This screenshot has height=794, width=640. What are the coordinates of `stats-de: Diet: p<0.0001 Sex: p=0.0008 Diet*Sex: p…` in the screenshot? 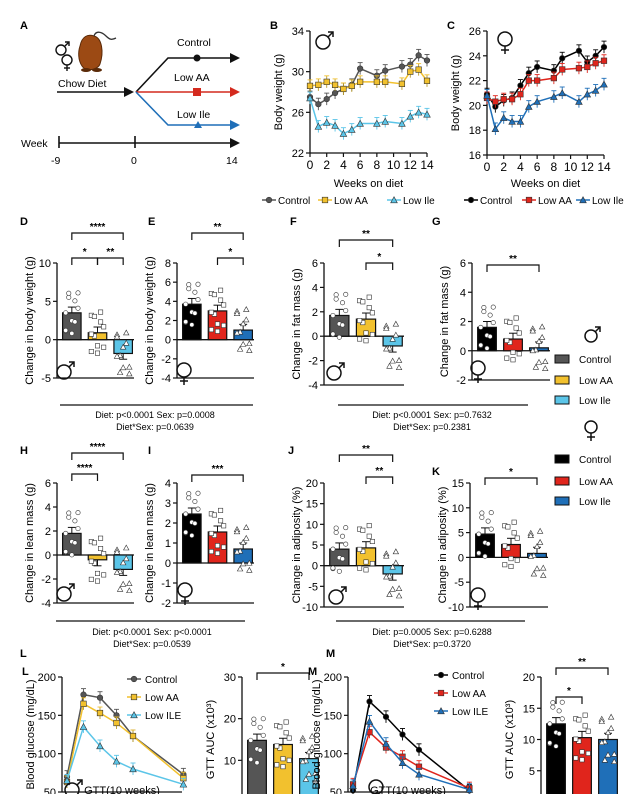 It's located at (156, 418).